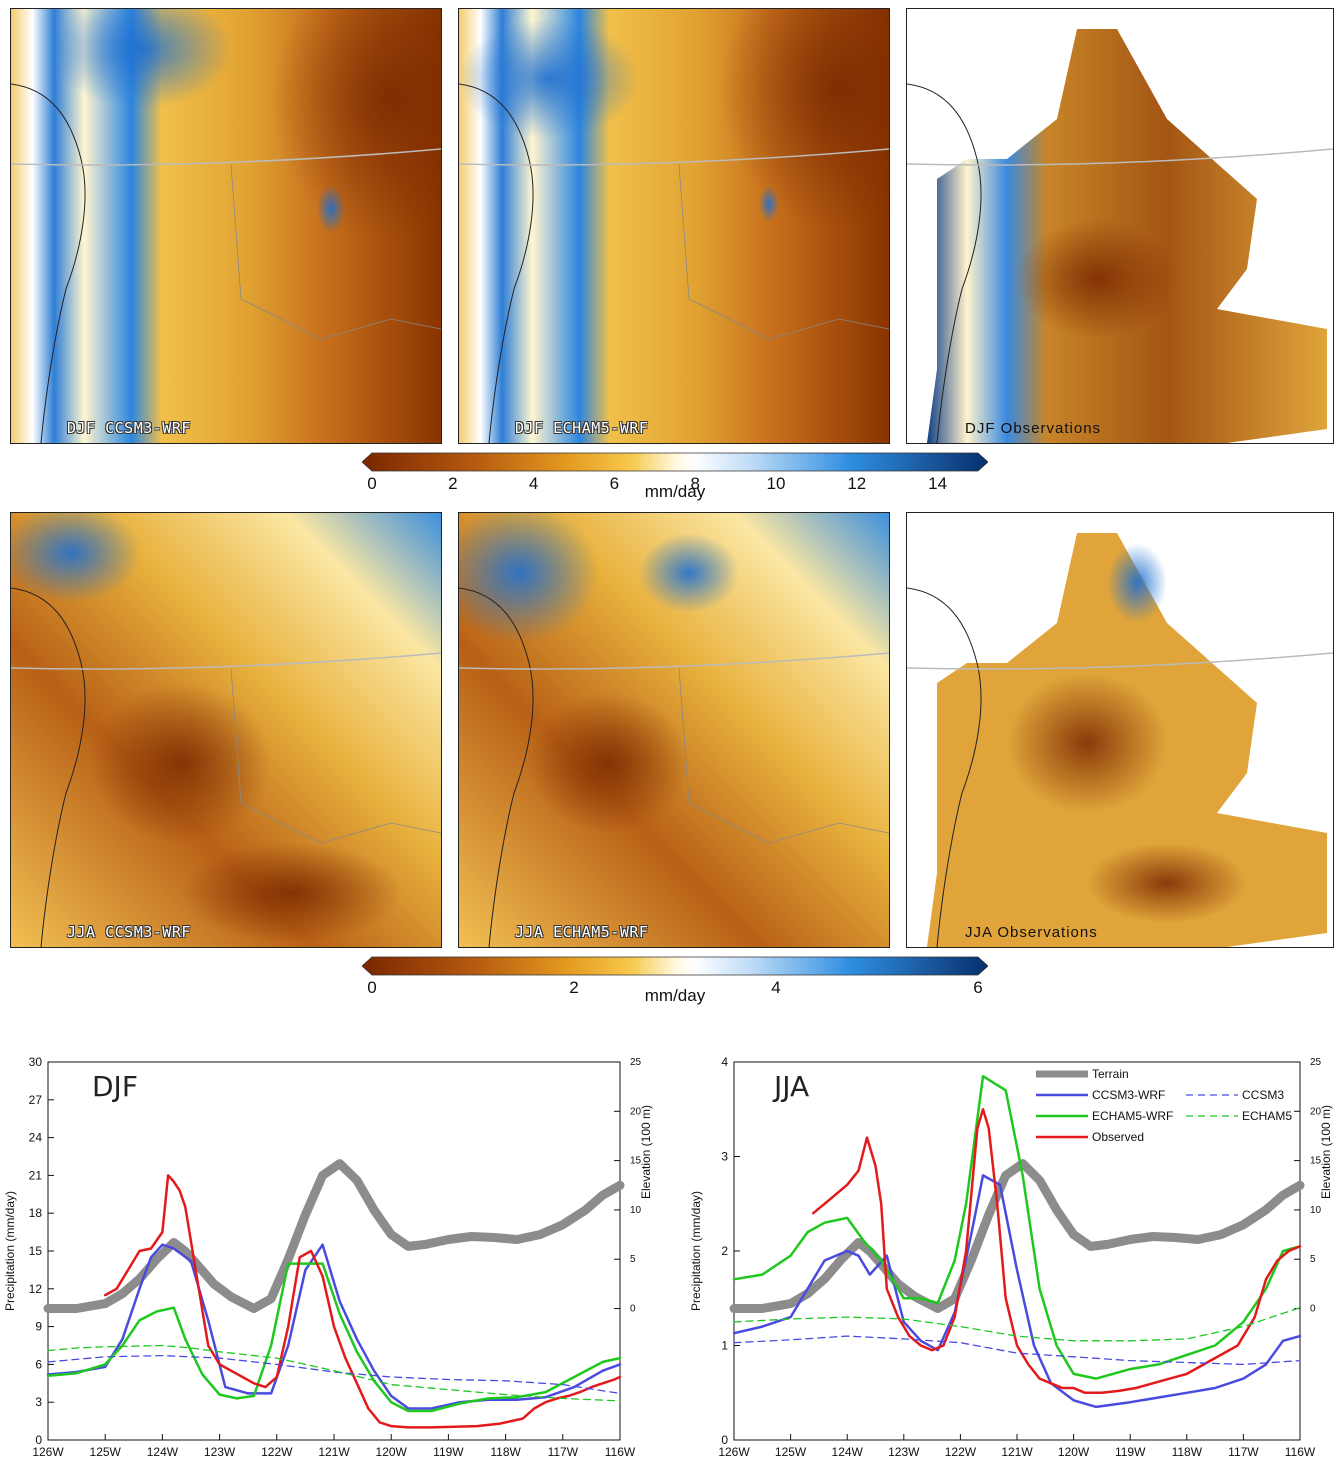  I want to click on chart-title: DJF, so click(115, 1086).